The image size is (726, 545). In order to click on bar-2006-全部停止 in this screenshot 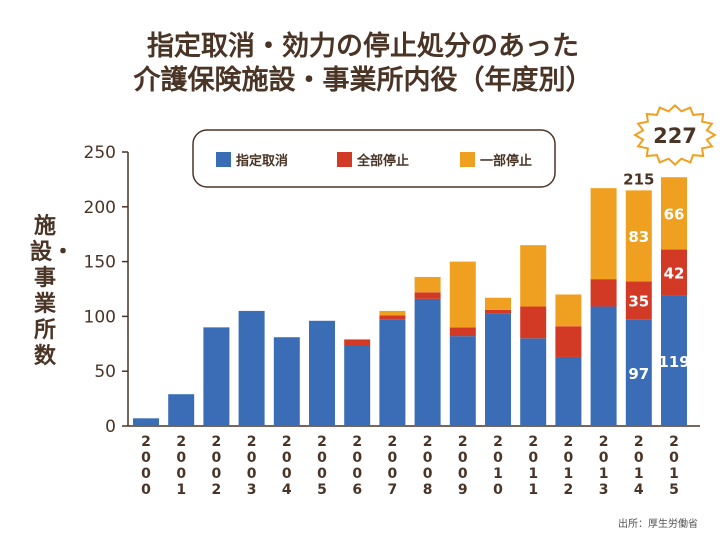, I will do `click(357, 342)`.